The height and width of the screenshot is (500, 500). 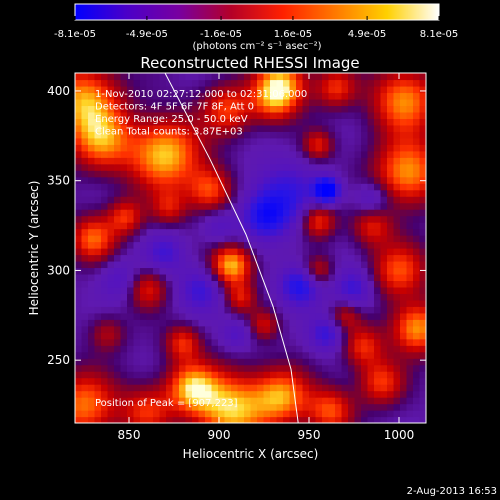 I want to click on colorbar-unit-label: (photons cm⁻² s⁻¹ asec⁻²), so click(x=256, y=46).